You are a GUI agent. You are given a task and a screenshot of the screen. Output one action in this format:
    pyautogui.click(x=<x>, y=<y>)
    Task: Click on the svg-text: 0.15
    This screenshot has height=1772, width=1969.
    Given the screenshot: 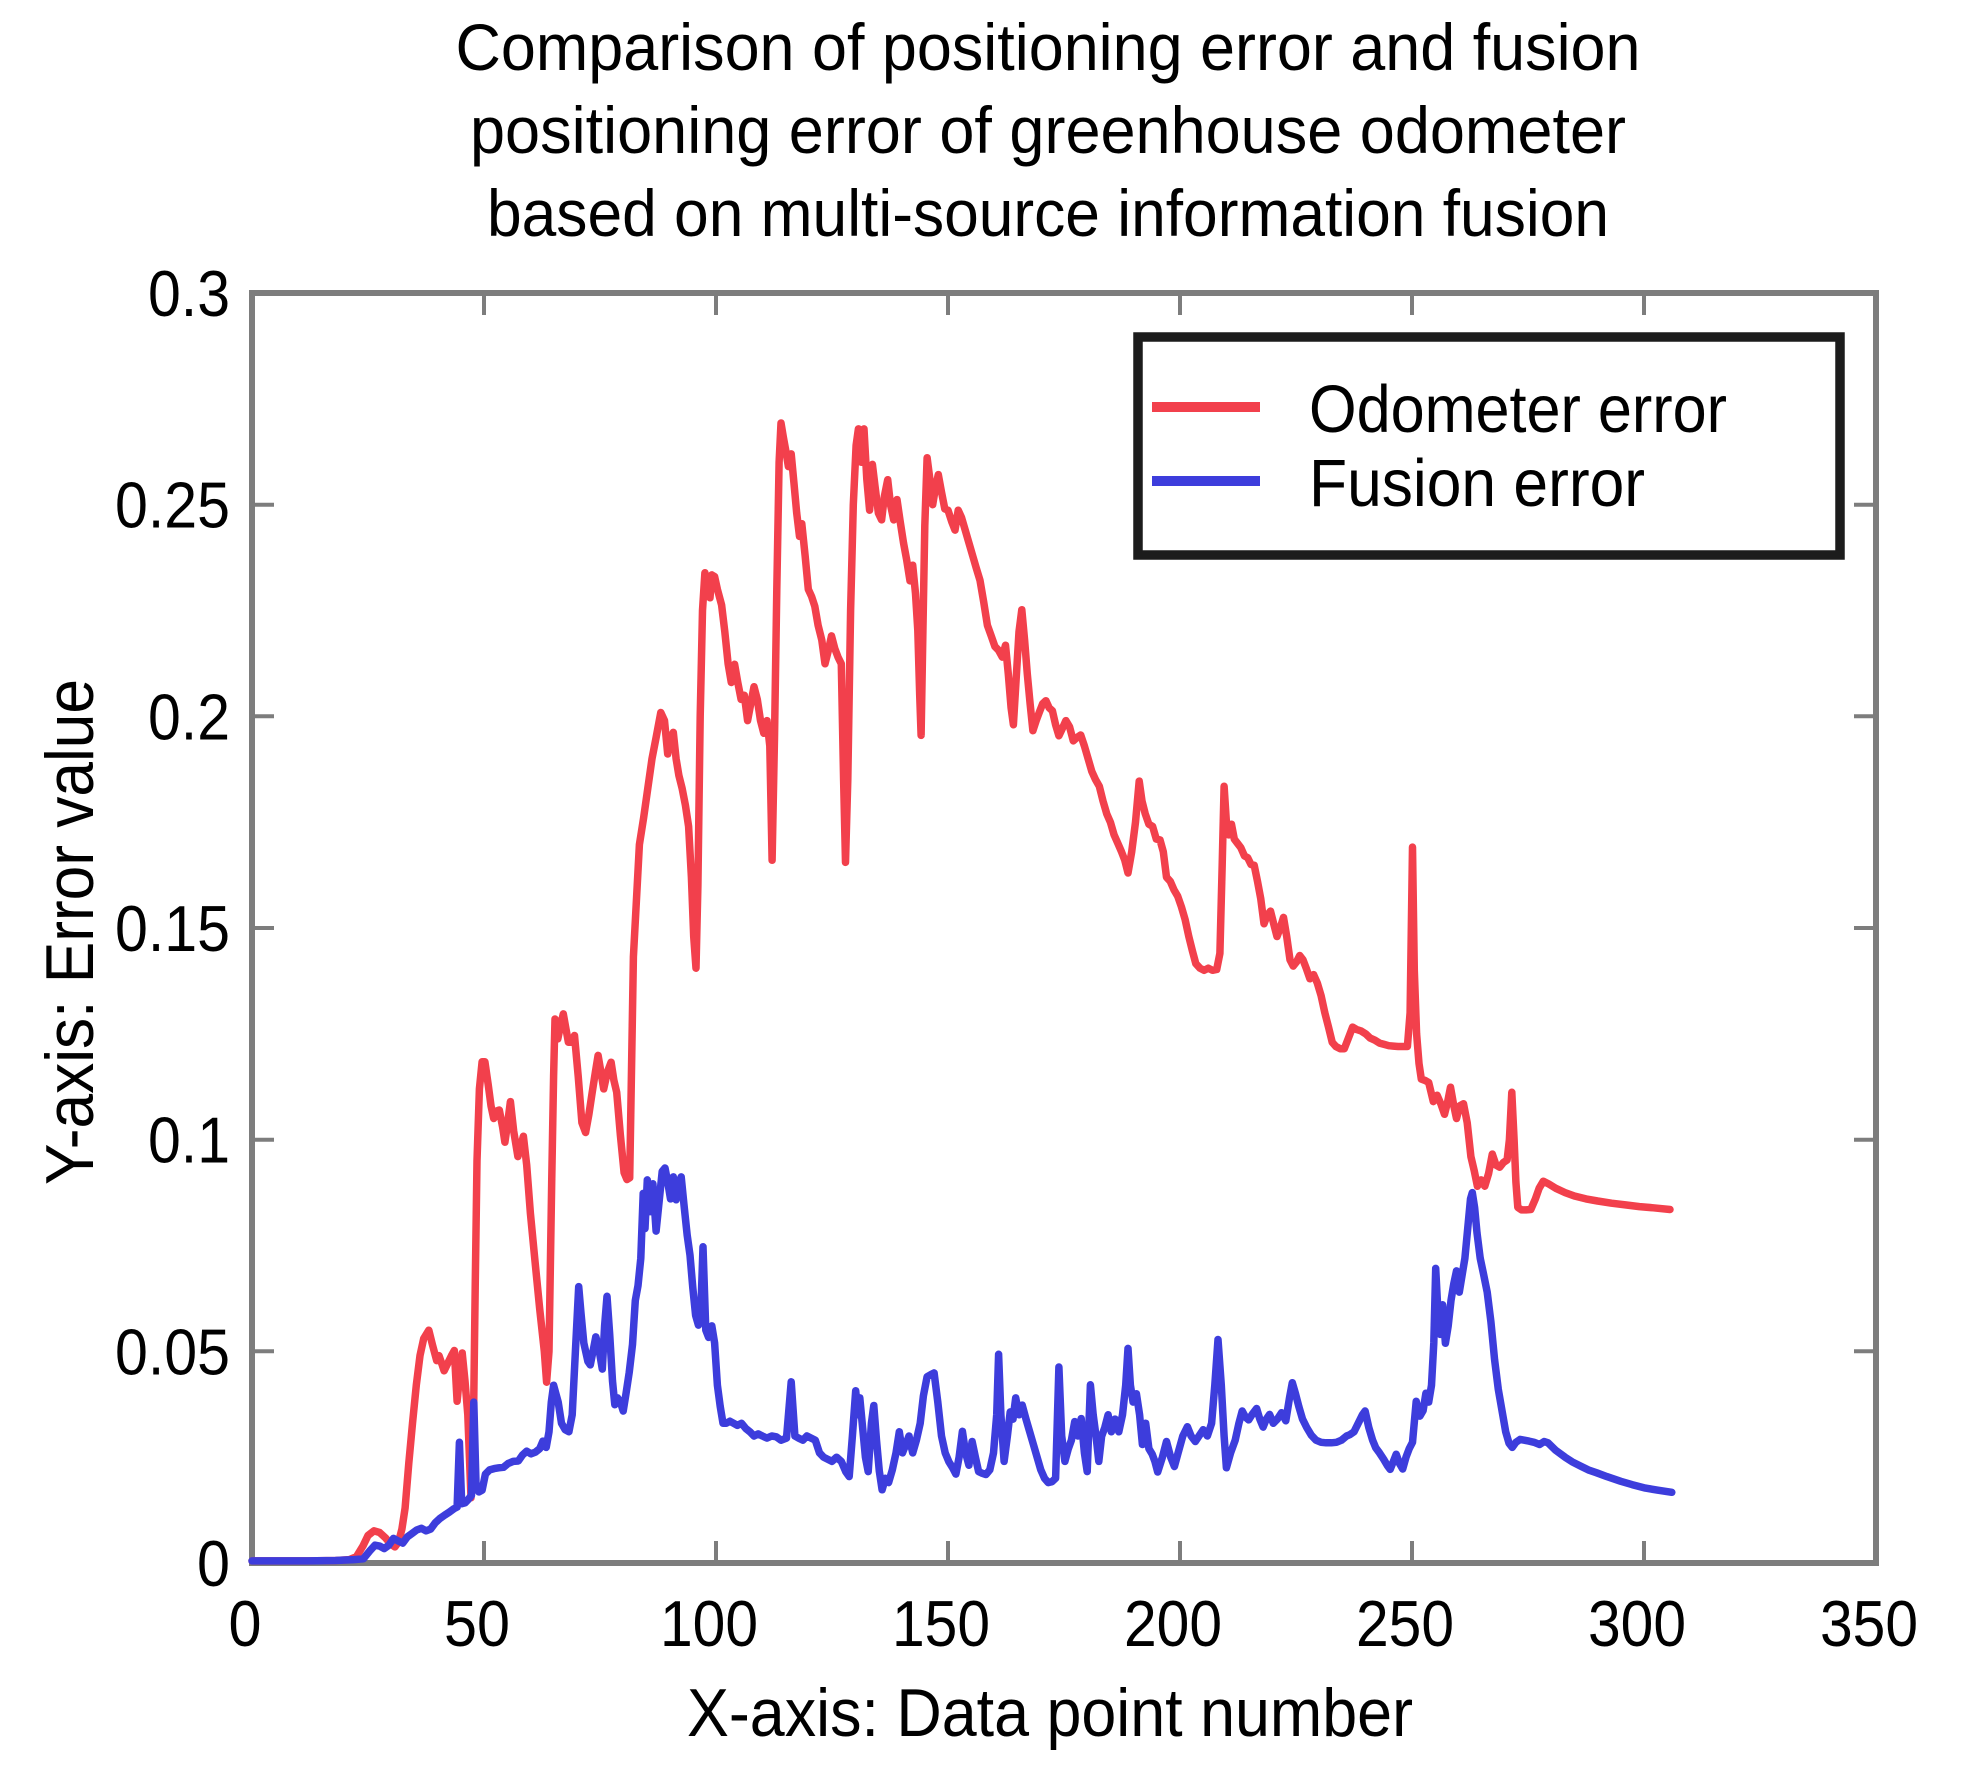 What is the action you would take?
    pyautogui.click(x=172, y=928)
    